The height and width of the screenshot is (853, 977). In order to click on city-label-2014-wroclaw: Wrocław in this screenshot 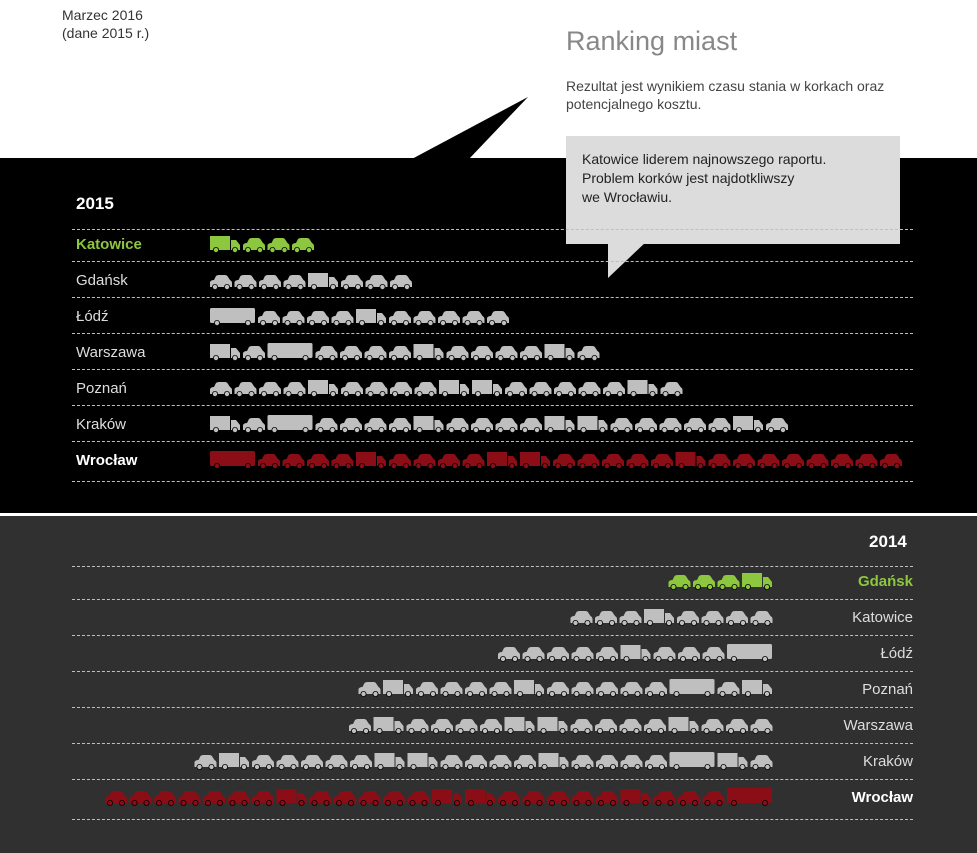, I will do `click(882, 797)`.